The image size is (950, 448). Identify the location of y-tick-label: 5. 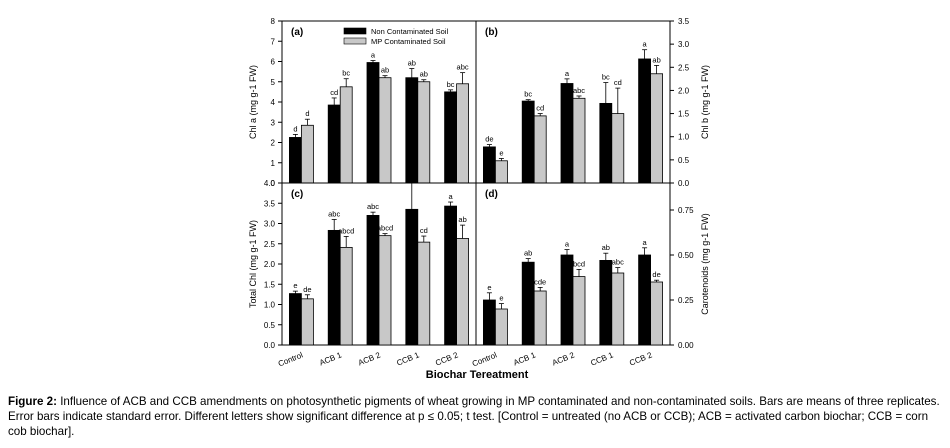
(273, 82).